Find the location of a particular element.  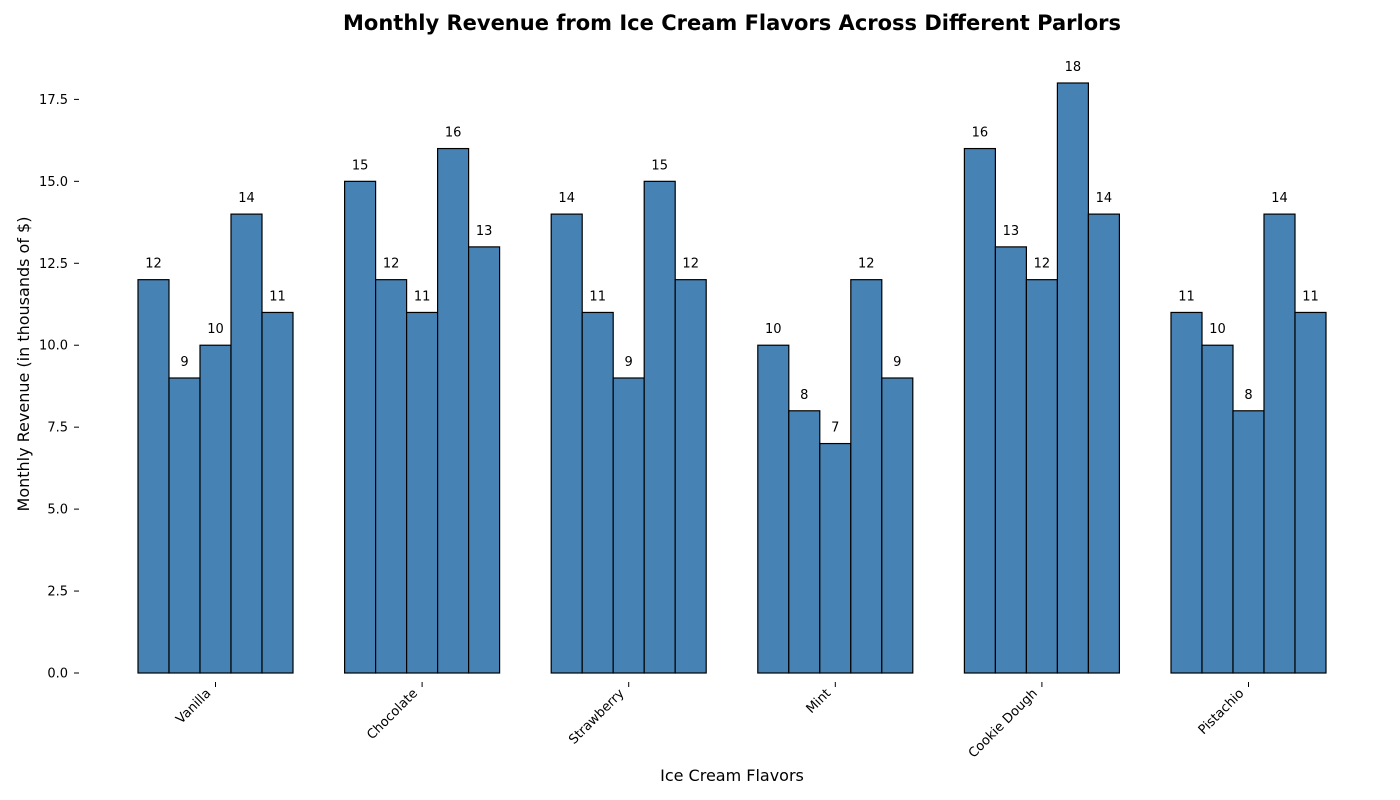

y-tick-label: 0.0 is located at coordinates (57, 674).